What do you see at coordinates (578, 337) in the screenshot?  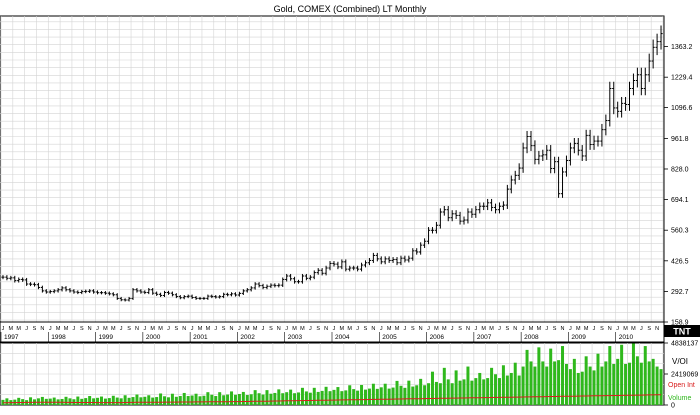 I see `year-tick-label: 2009` at bounding box center [578, 337].